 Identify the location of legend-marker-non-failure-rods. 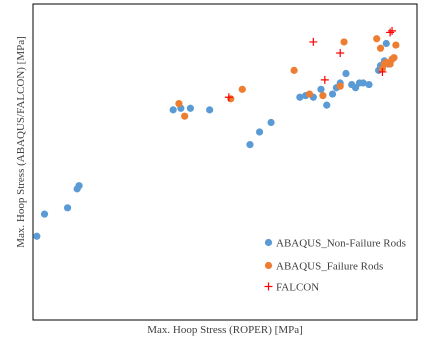
(268, 242).